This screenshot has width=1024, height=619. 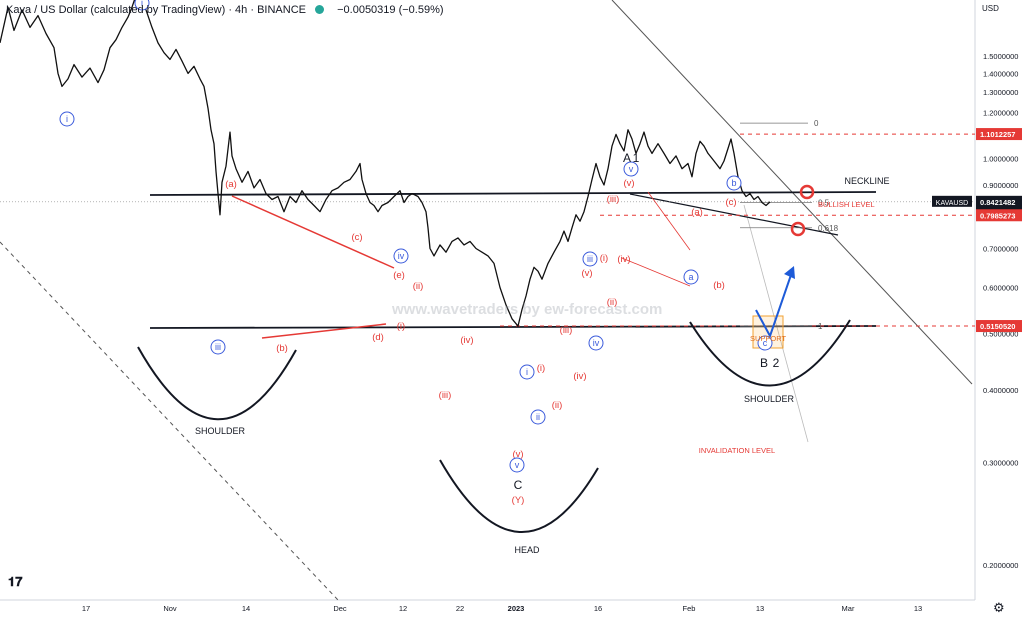 I want to click on head-label: HEAD, so click(x=527, y=550).